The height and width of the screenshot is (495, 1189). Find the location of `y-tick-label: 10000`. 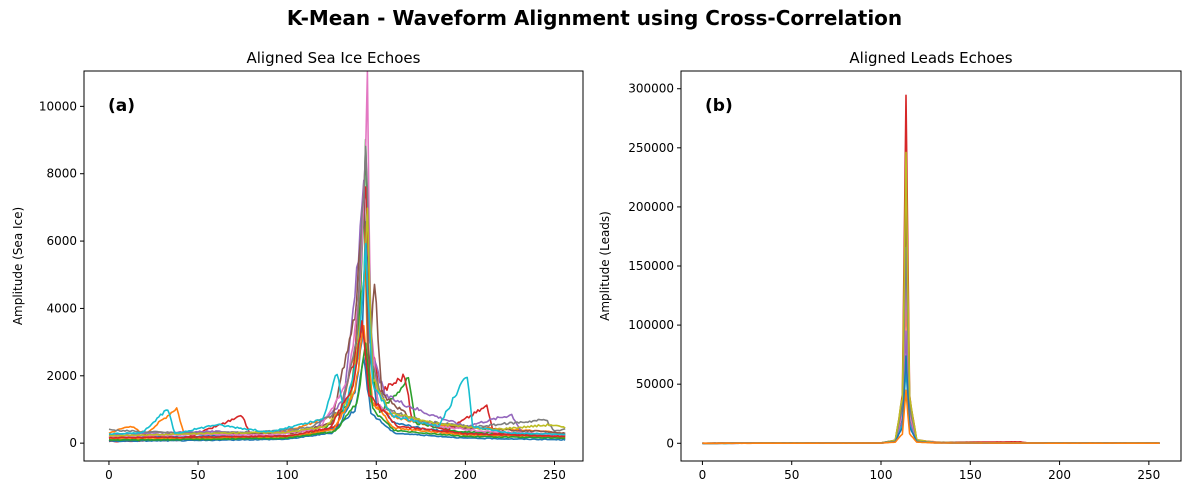

y-tick-label: 10000 is located at coordinates (58, 106).